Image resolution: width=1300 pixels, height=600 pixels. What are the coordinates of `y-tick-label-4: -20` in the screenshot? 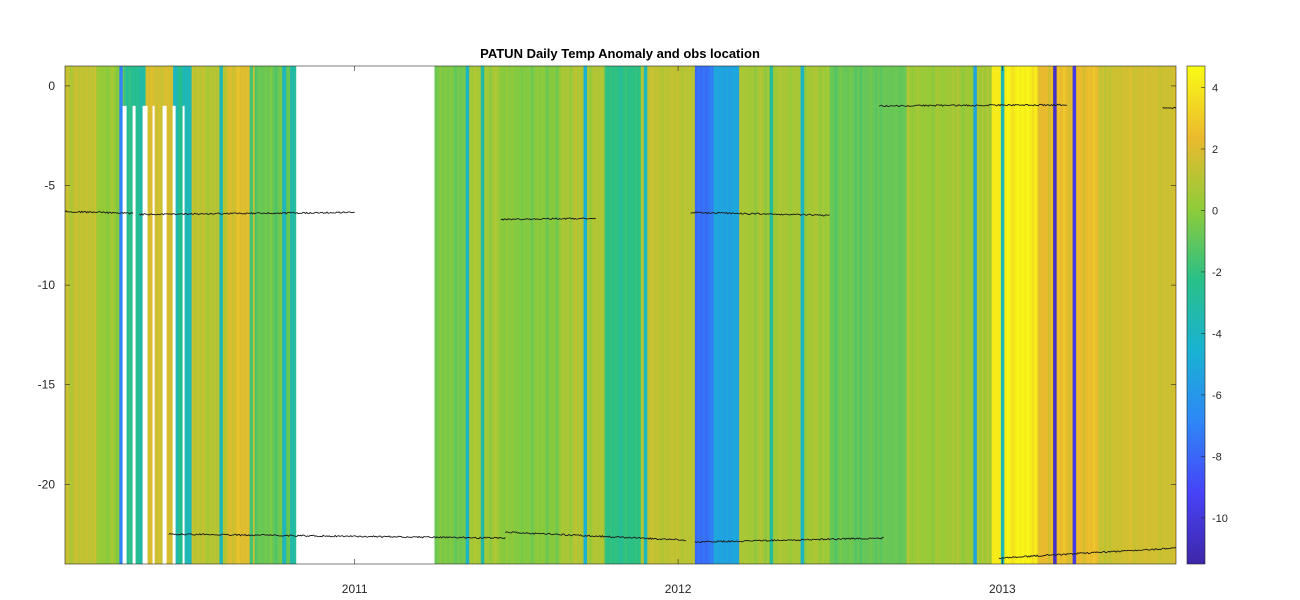 It's located at (47, 484).